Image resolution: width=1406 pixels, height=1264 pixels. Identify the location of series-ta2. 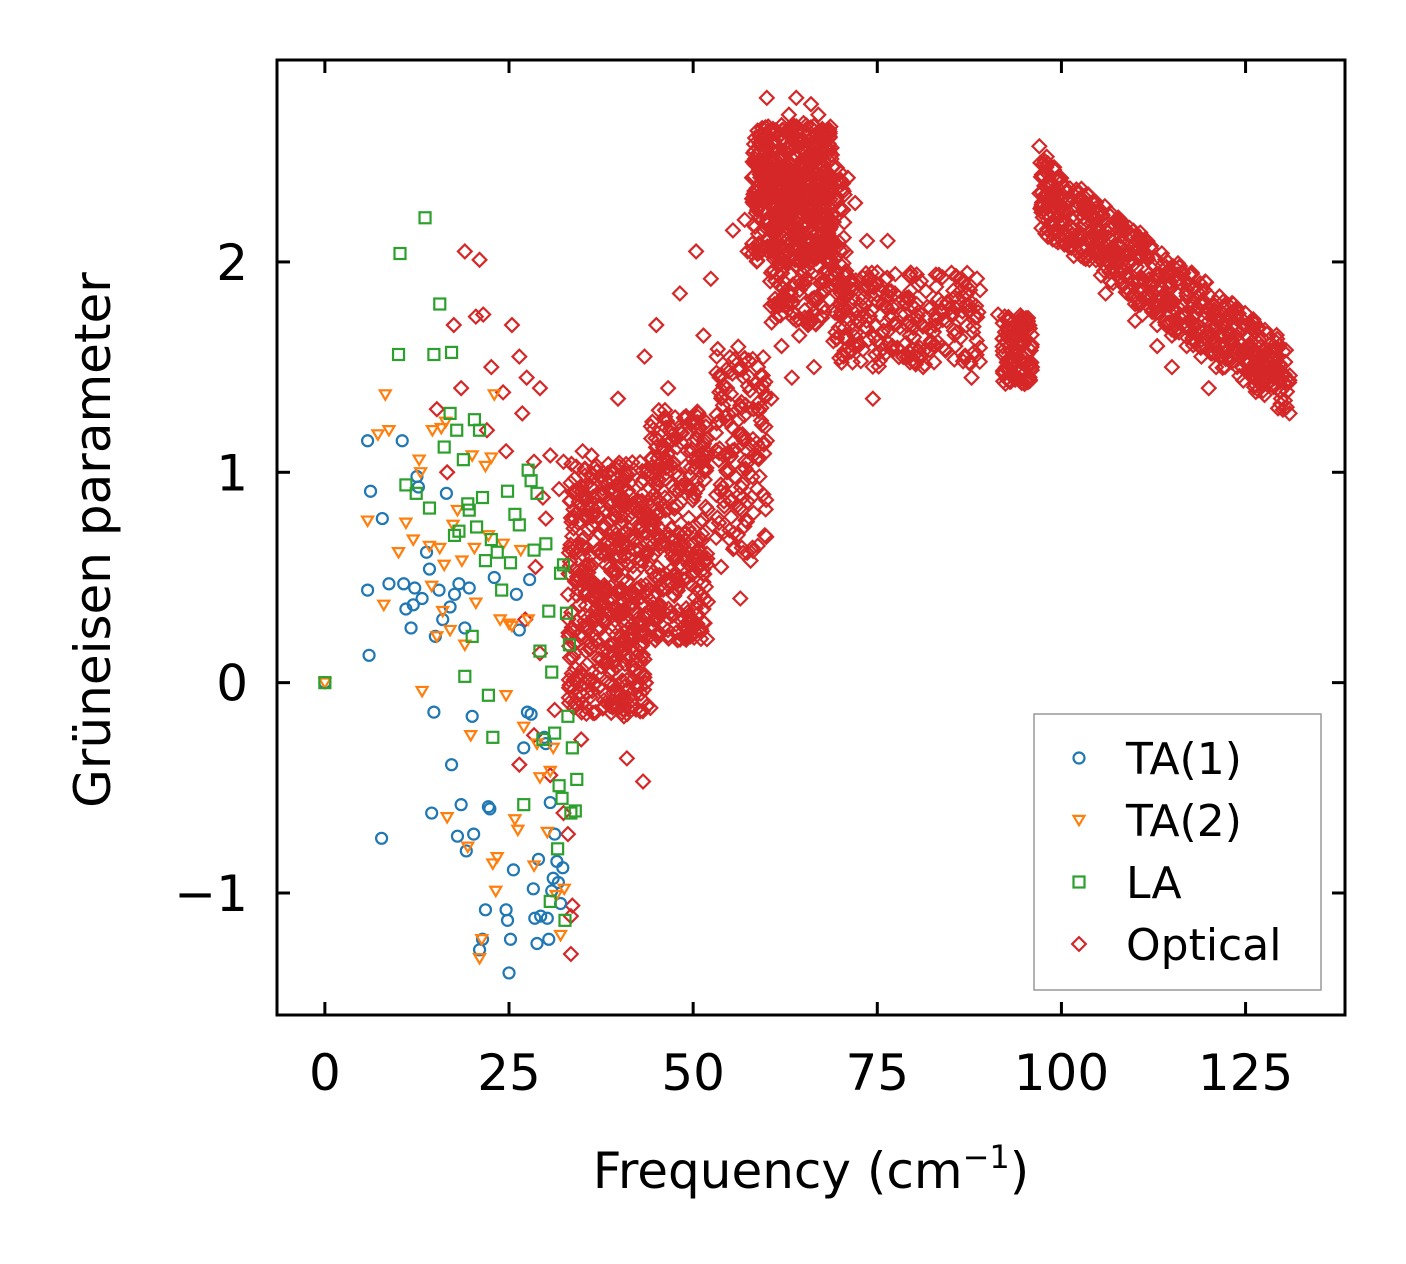
(444, 677).